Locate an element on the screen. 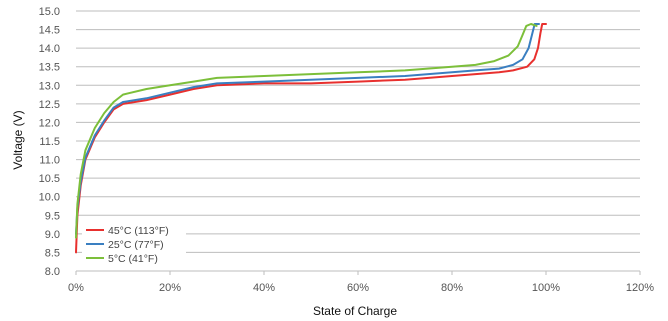  y-tick-label: 12.0 is located at coordinates (49, 123).